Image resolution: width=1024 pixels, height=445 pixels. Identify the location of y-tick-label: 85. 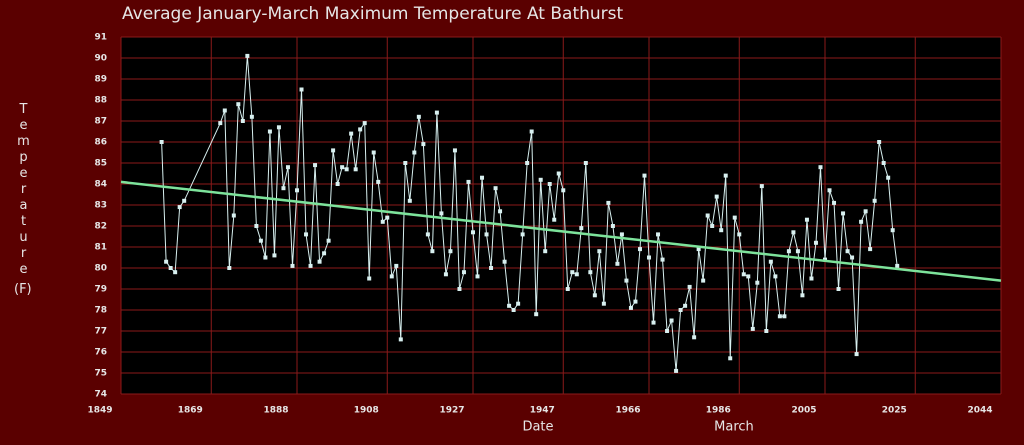
(100, 164).